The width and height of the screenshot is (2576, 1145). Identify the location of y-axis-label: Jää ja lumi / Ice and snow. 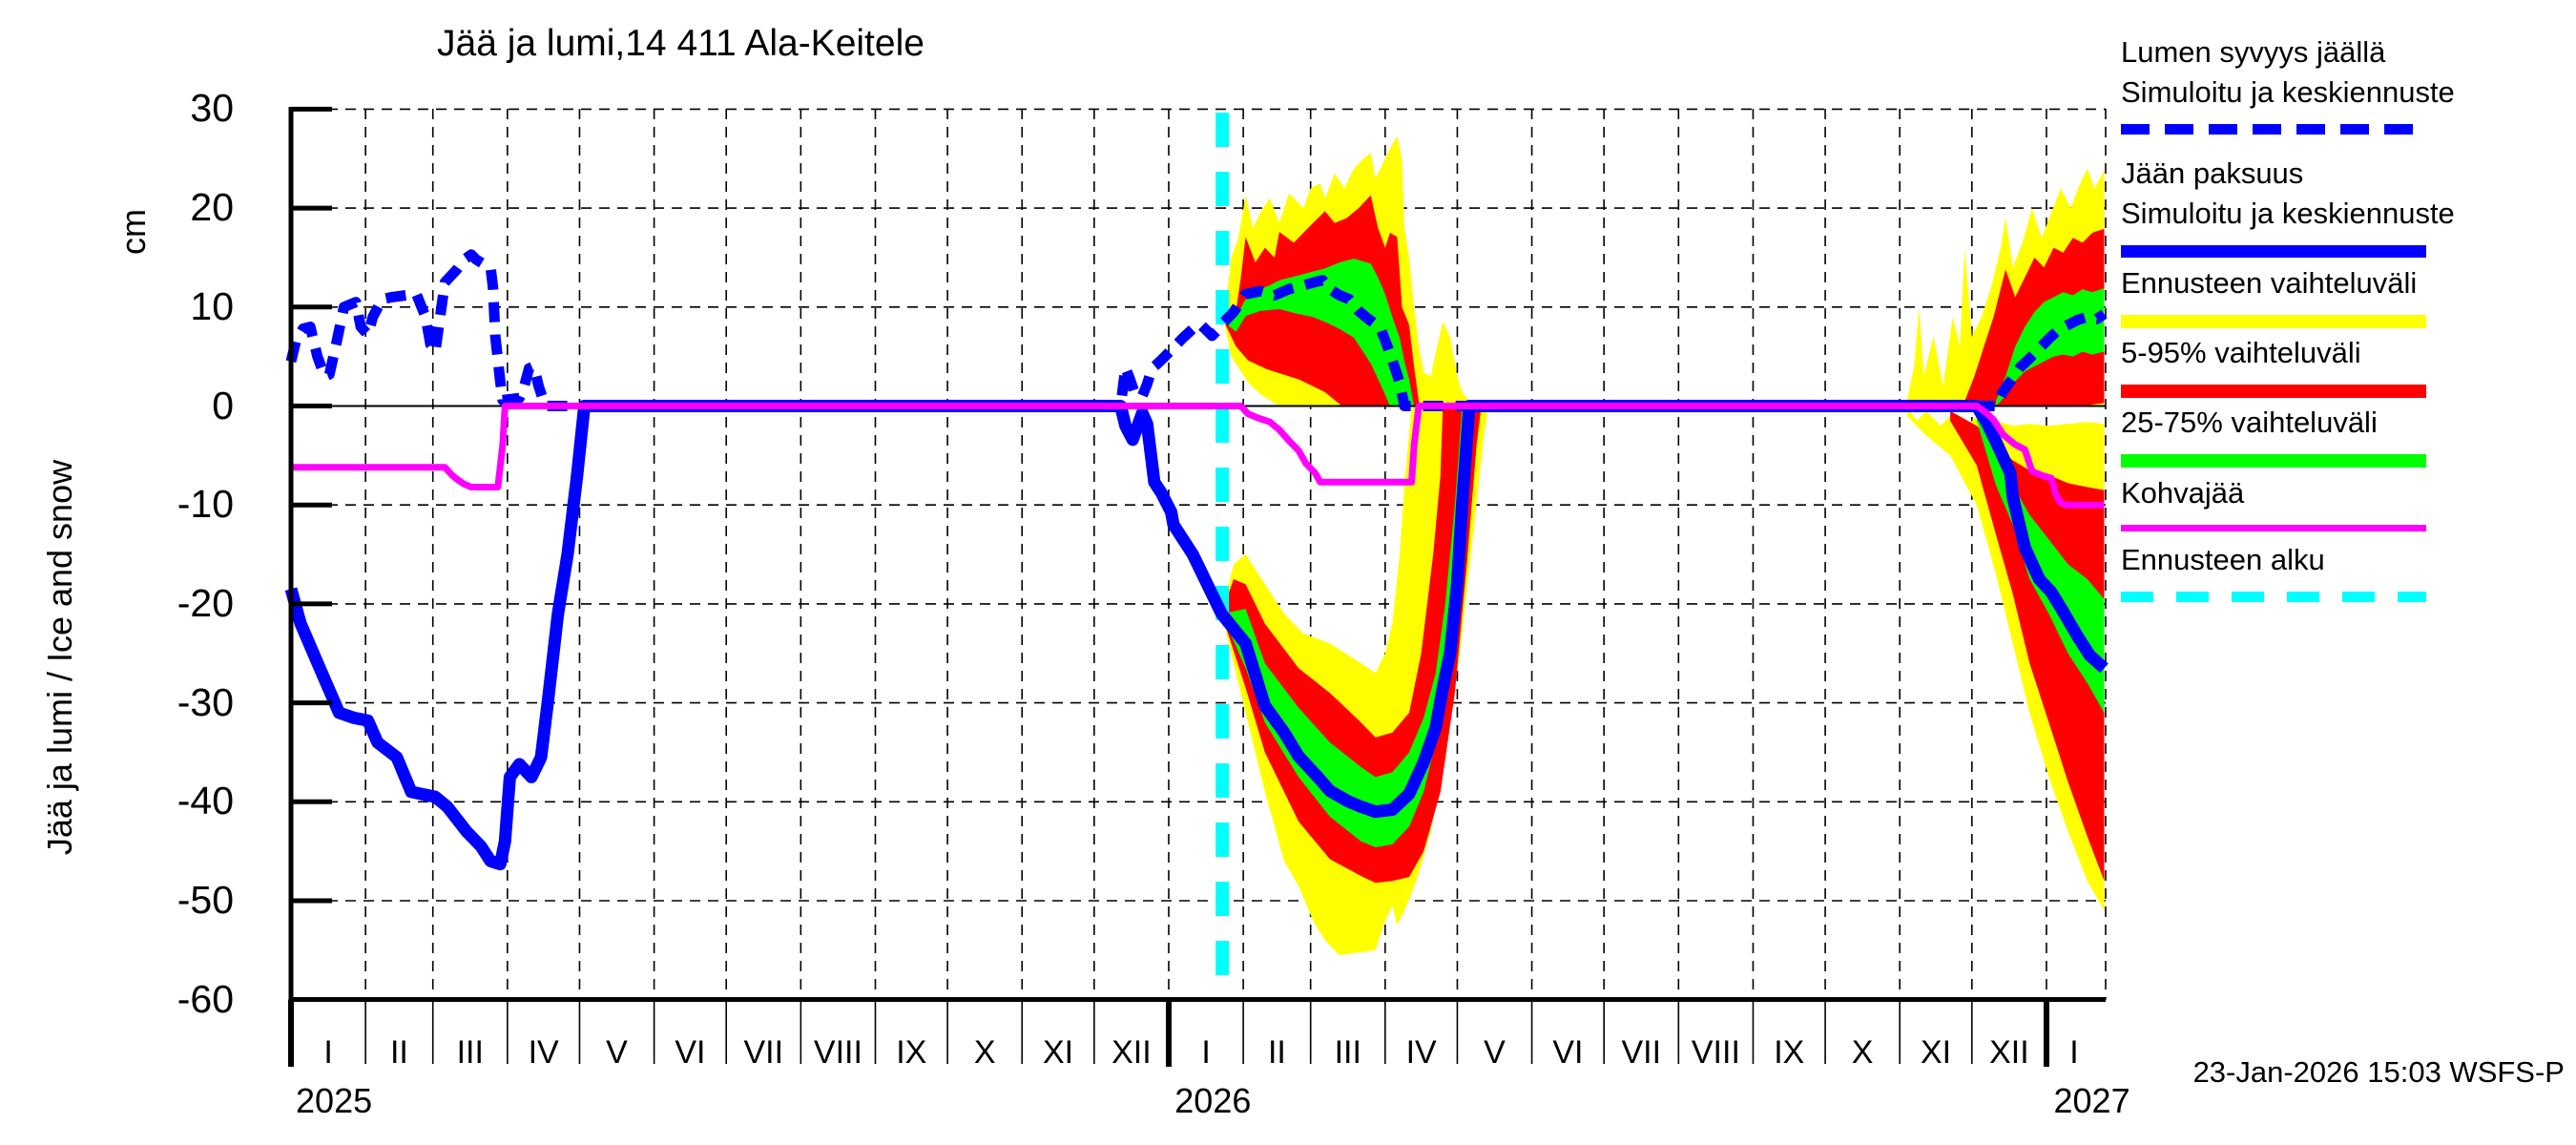
(59, 657).